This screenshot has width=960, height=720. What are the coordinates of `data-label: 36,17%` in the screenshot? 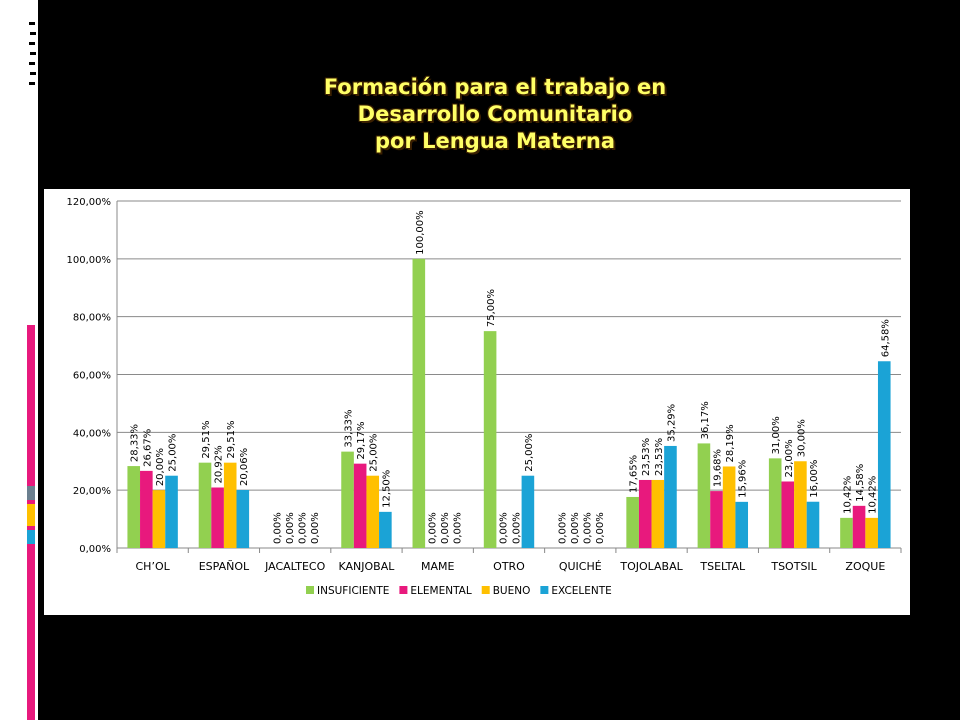 It's located at (705, 420).